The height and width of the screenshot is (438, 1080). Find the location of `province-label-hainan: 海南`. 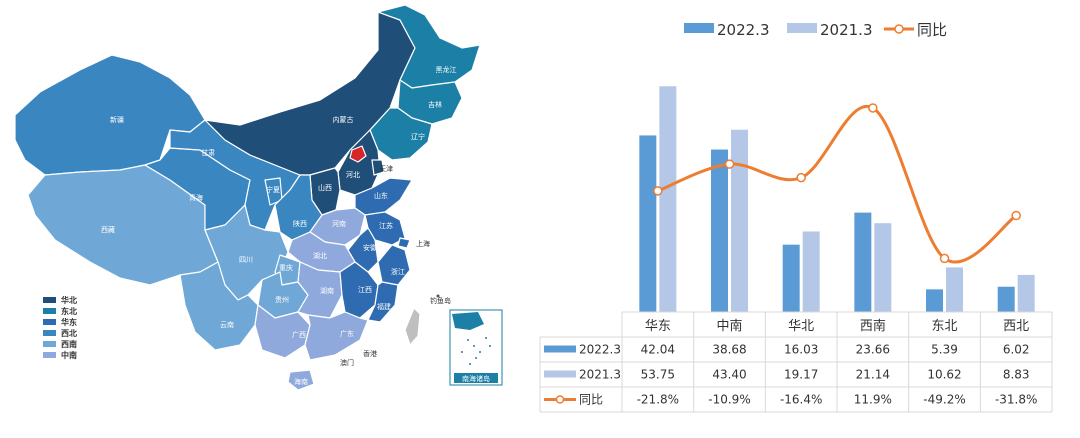

province-label-hainan: 海南 is located at coordinates (301, 381).